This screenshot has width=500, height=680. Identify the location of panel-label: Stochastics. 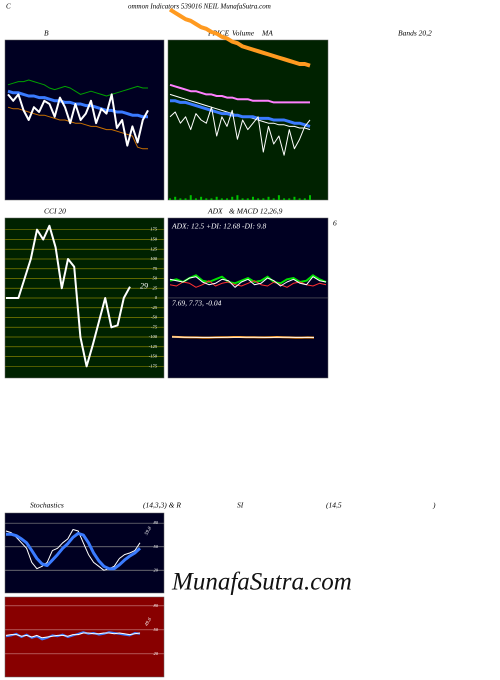
(47, 505).